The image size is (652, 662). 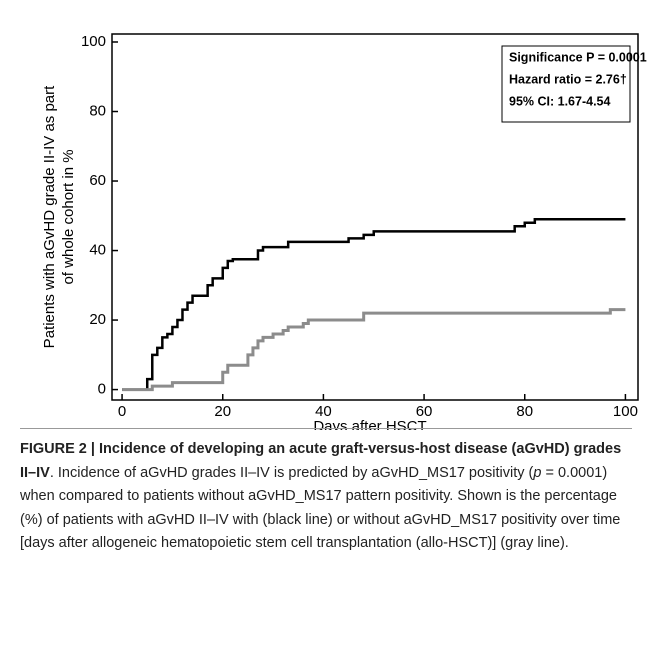 What do you see at coordinates (102, 389) in the screenshot?
I see `y-tick-label: 0` at bounding box center [102, 389].